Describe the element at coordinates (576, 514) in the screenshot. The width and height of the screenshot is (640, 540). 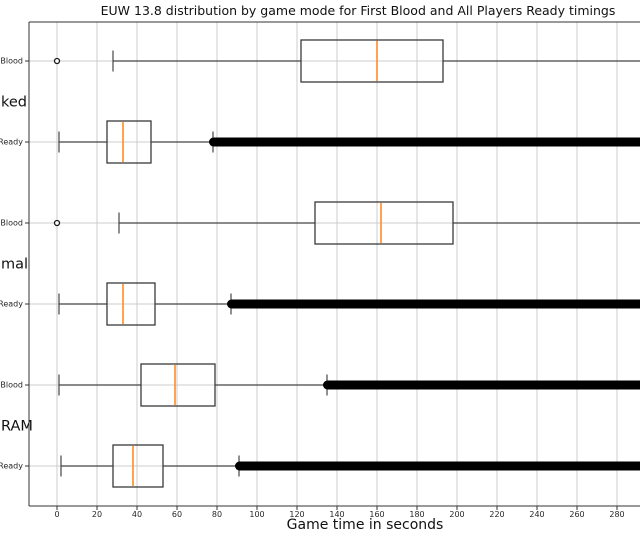
I see `x-tick-label: 260` at that location.